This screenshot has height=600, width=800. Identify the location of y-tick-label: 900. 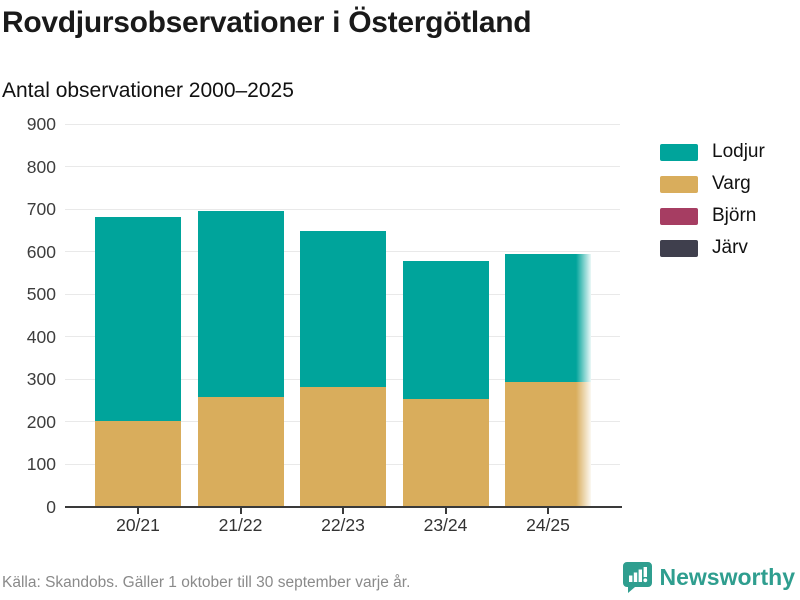
(41, 124).